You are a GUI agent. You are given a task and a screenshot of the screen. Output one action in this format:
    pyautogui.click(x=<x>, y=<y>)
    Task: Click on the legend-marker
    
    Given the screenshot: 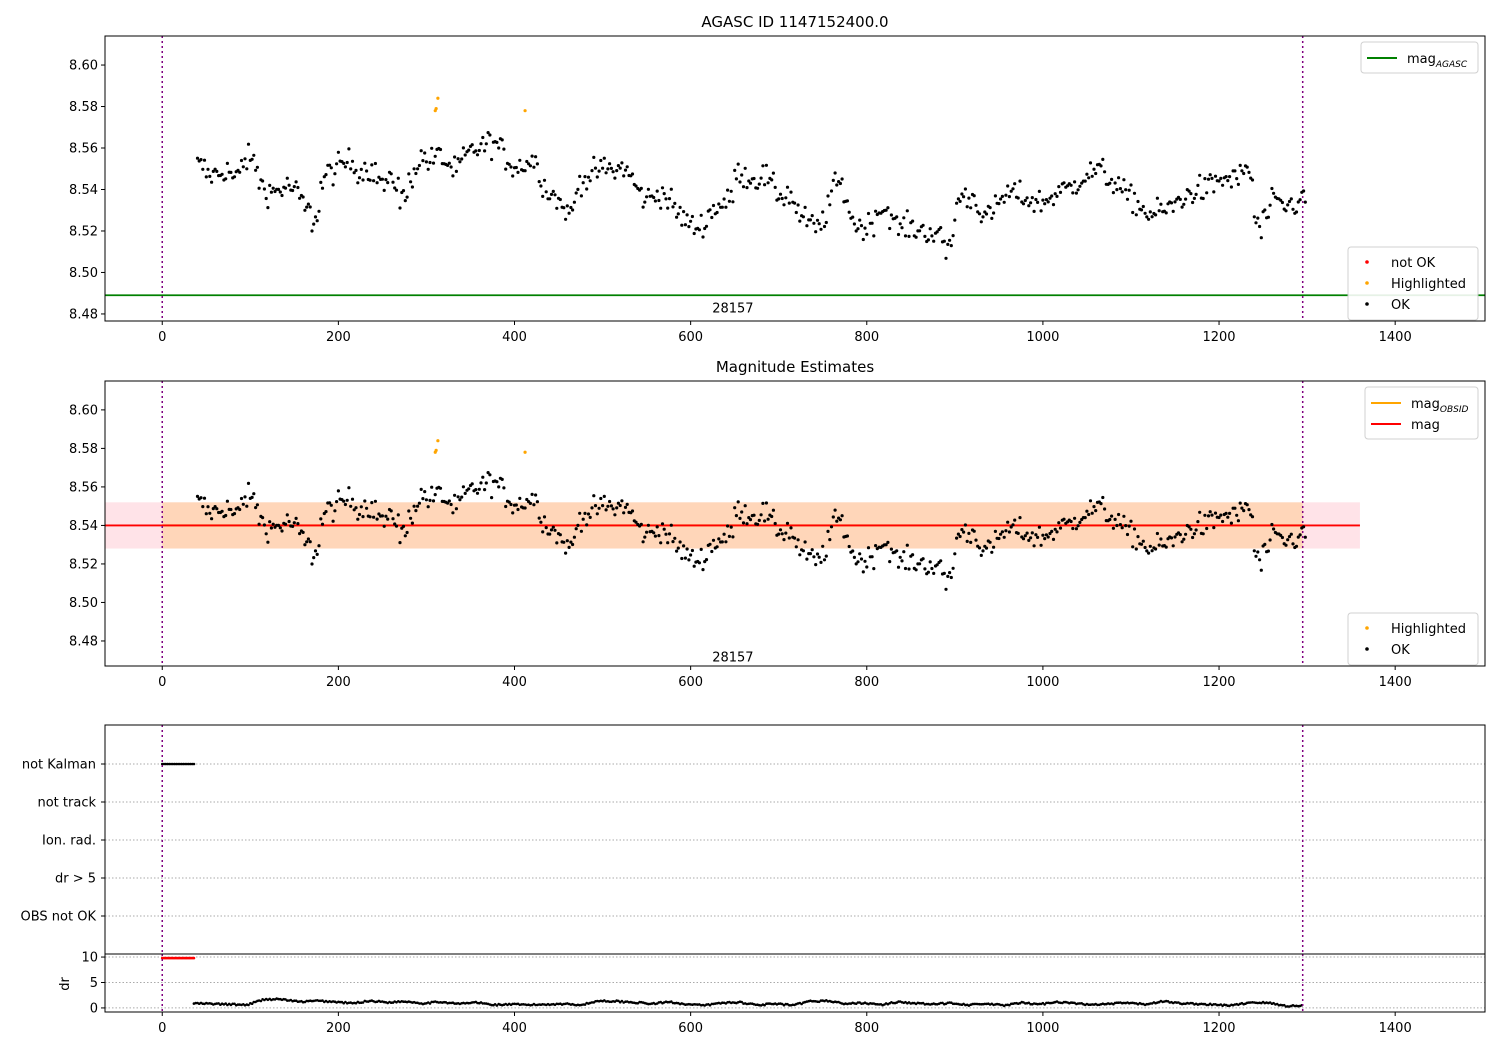 What is the action you would take?
    pyautogui.click(x=1367, y=649)
    